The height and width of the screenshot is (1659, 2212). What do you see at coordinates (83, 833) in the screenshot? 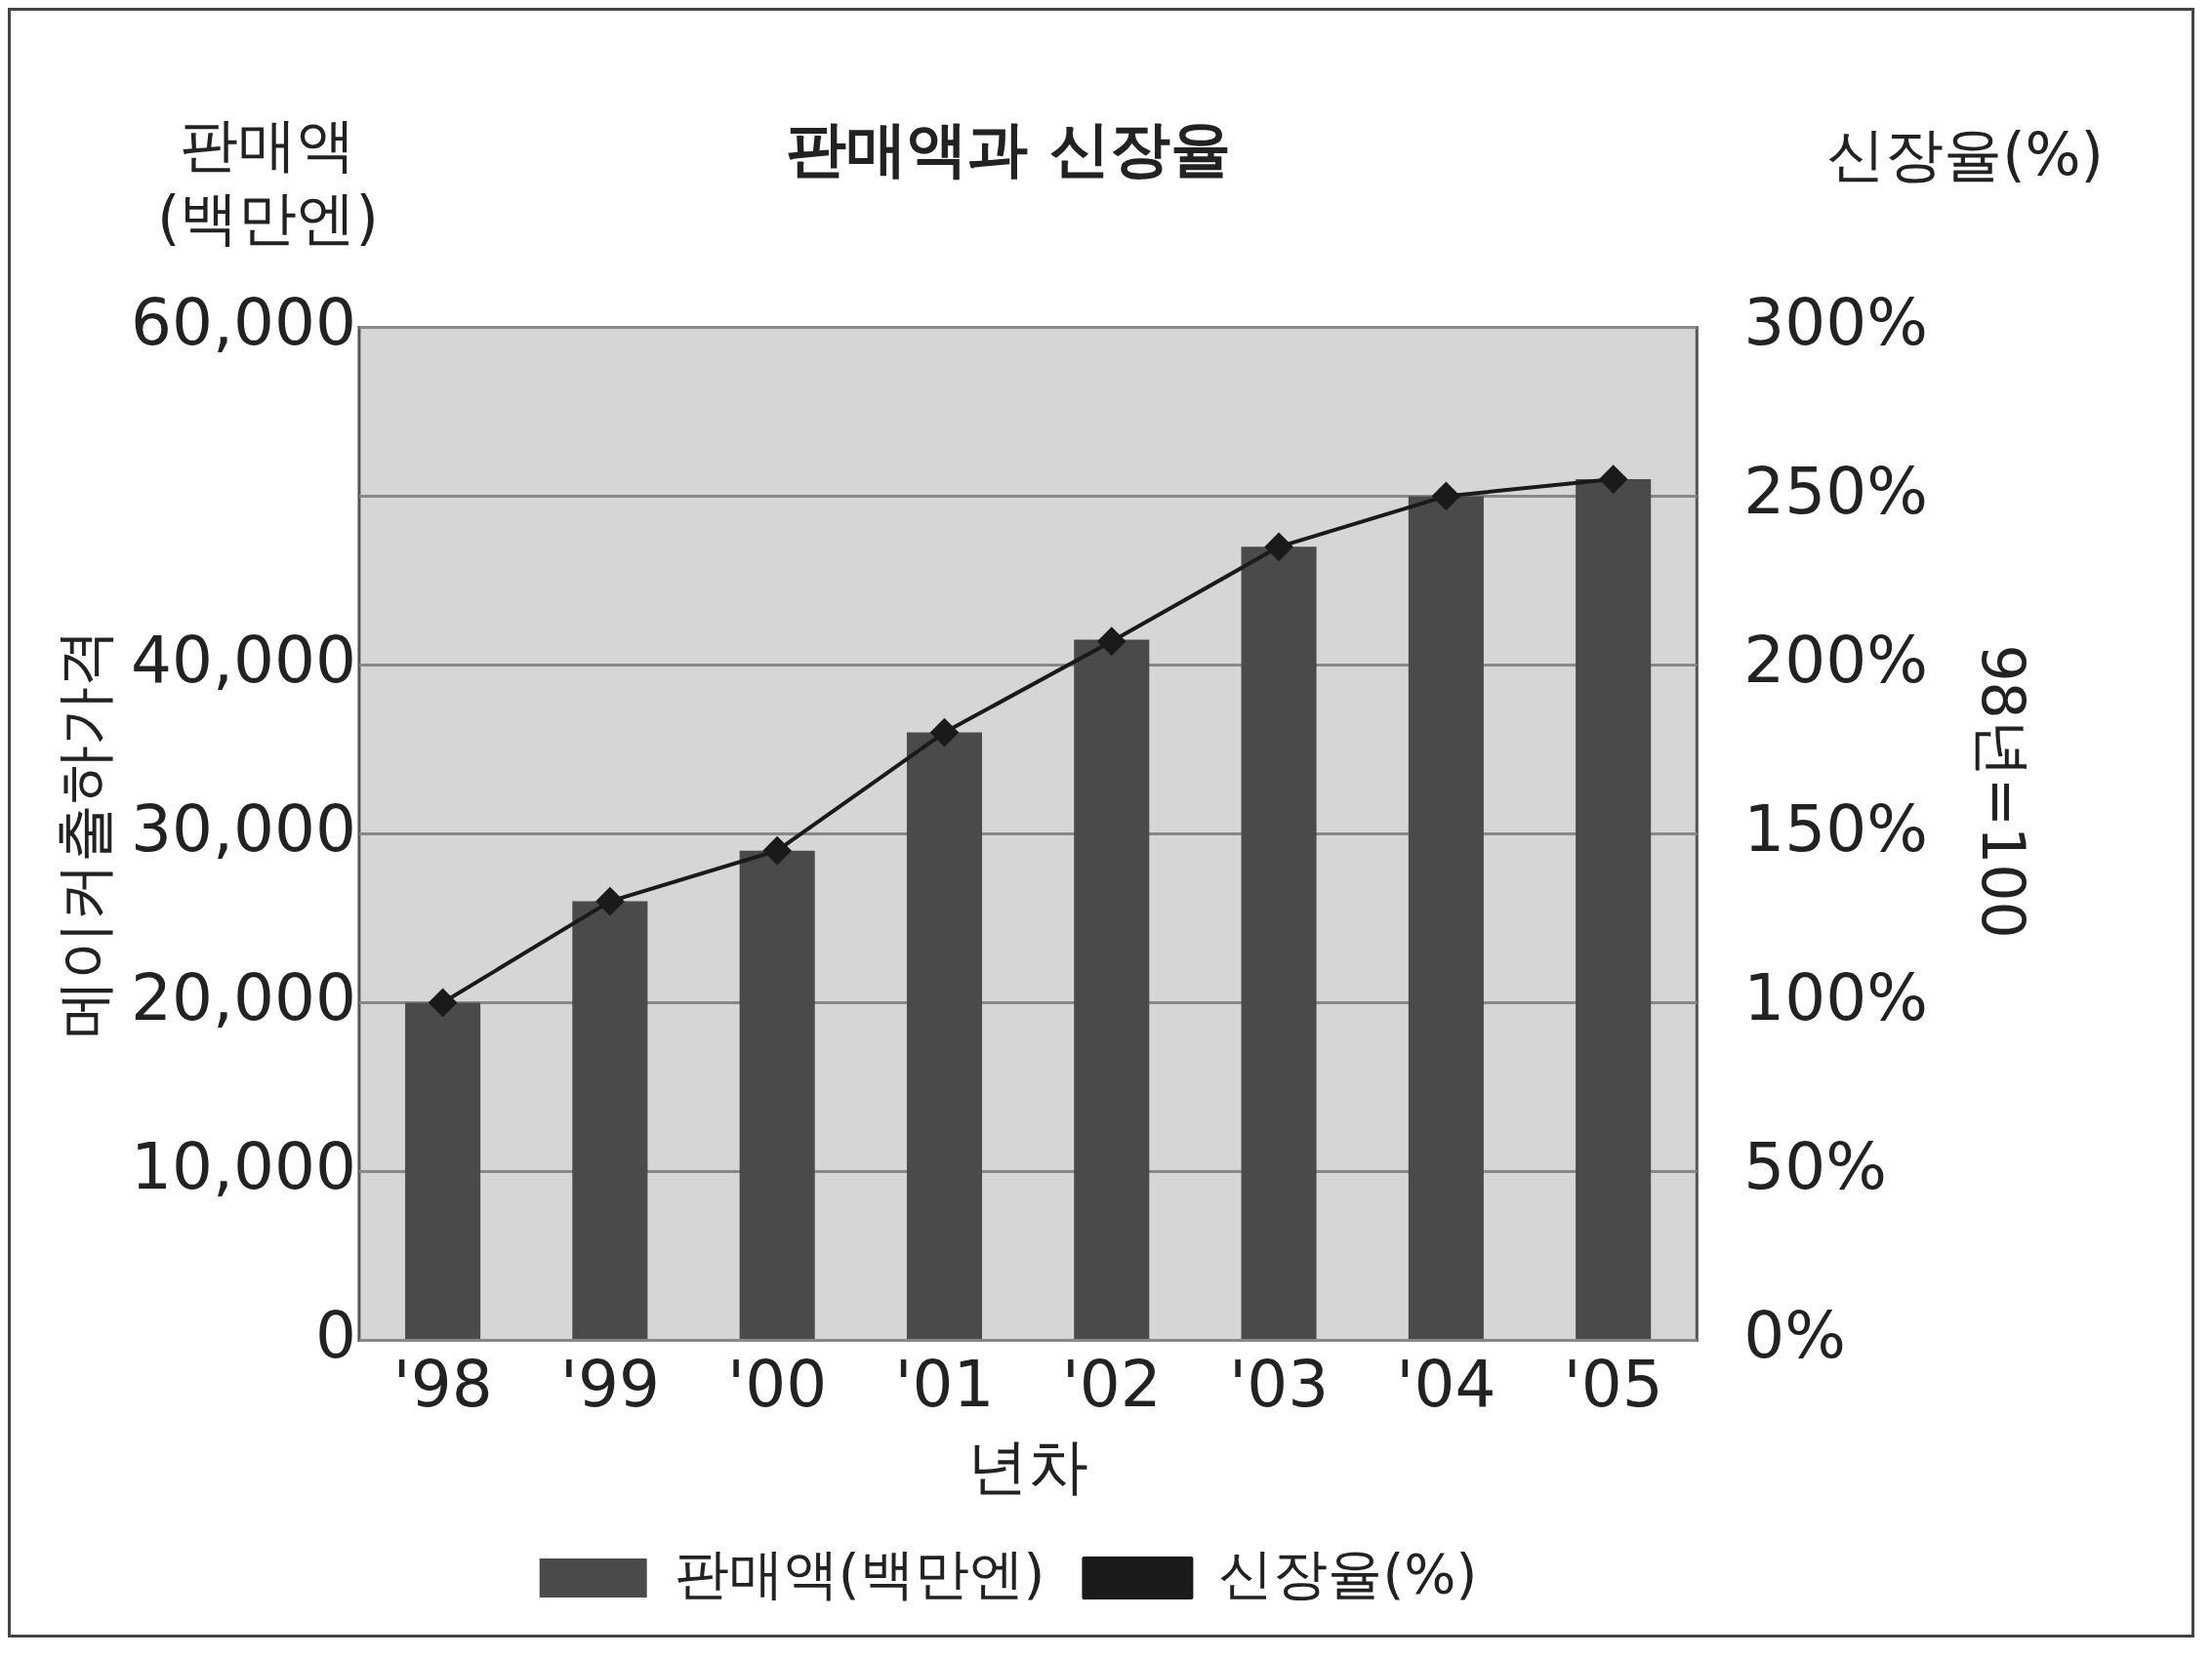
I see `y-axis-title: 메이커출하가격` at bounding box center [83, 833].